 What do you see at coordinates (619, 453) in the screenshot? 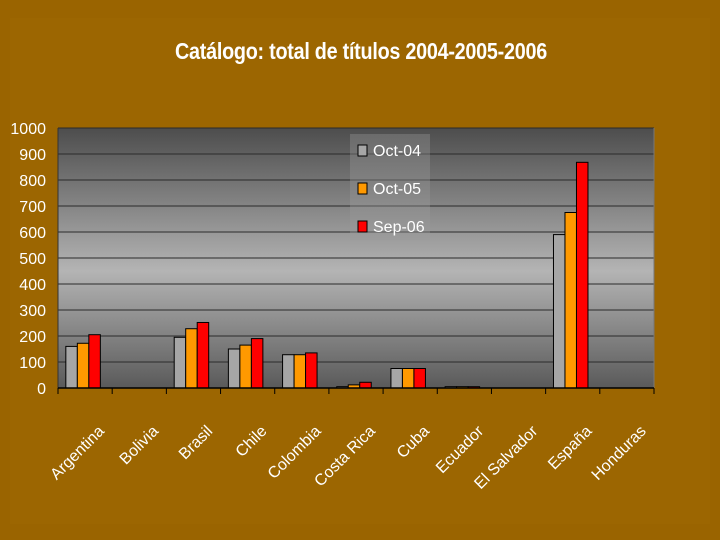
I see `x-tick-label: Honduras` at bounding box center [619, 453].